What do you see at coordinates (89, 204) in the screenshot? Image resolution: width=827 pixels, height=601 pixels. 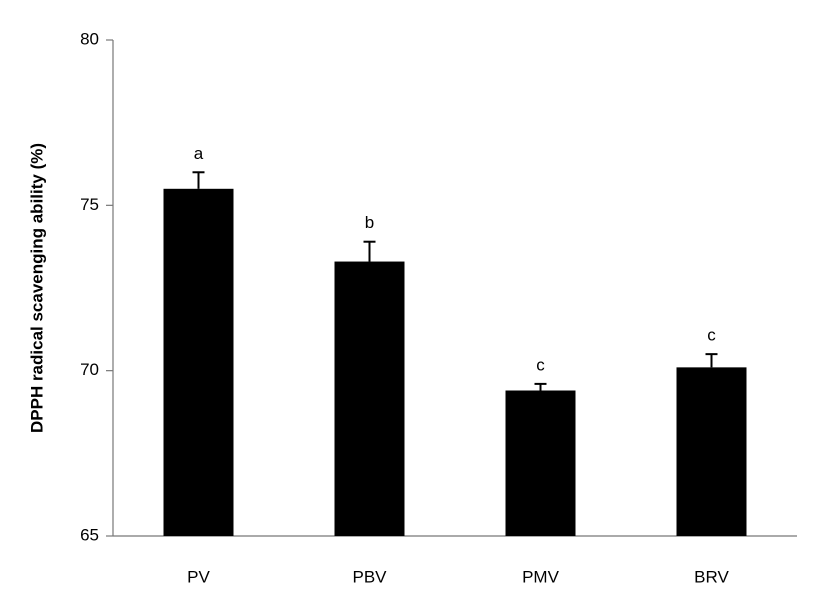 I see `y-tick-label: 75` at bounding box center [89, 204].